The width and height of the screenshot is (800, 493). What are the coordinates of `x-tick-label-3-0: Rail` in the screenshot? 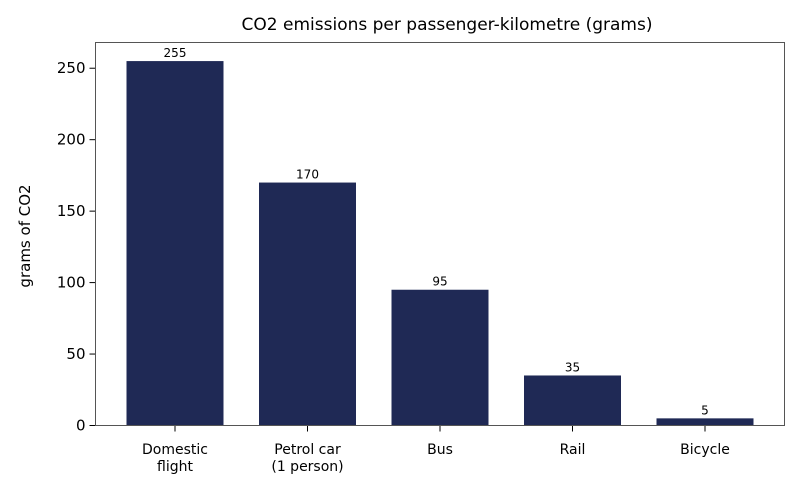 It's located at (573, 450).